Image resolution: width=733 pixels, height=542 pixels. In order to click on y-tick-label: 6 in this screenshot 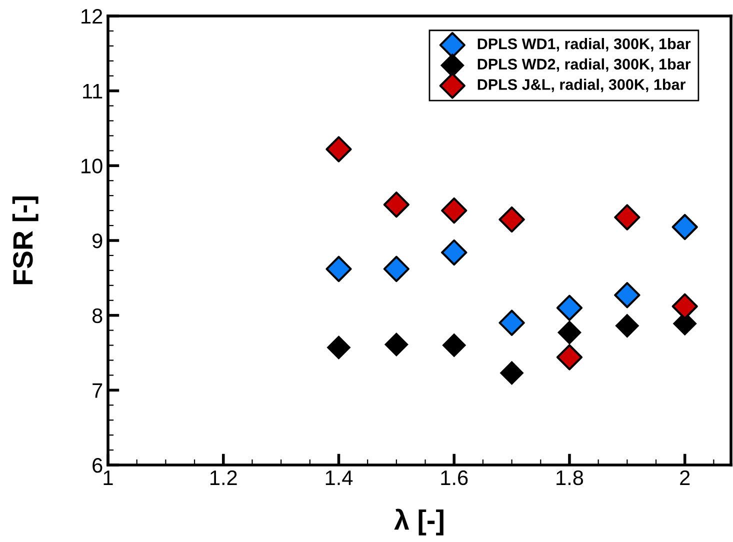, I will do `click(97, 465)`.